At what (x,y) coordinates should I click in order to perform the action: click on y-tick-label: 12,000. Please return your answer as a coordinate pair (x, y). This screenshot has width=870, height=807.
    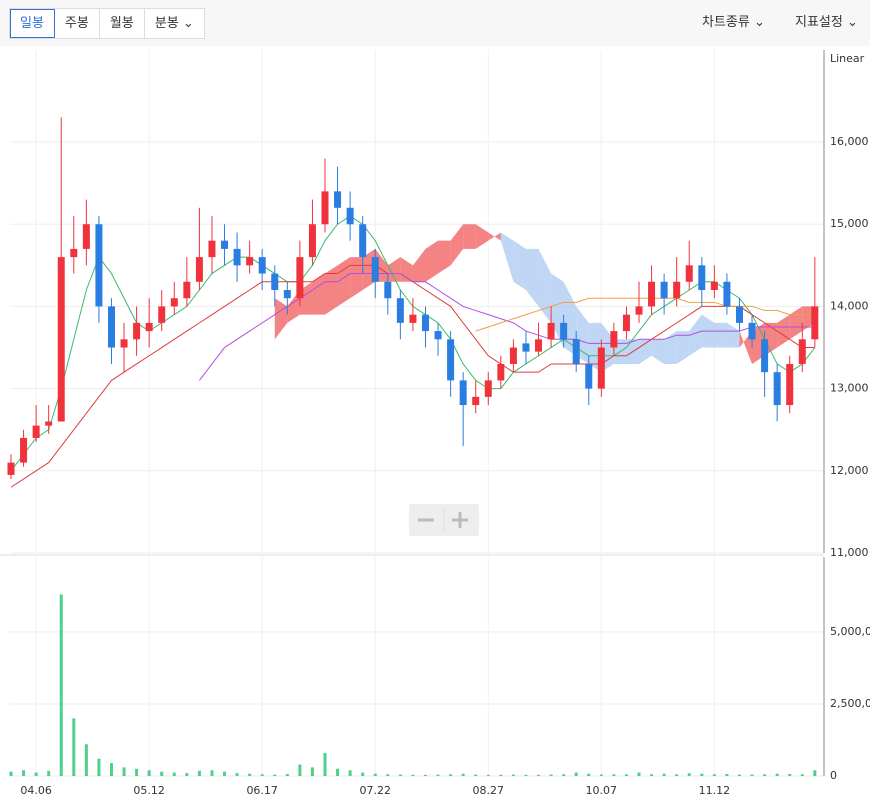
    Looking at the image, I should click on (849, 470).